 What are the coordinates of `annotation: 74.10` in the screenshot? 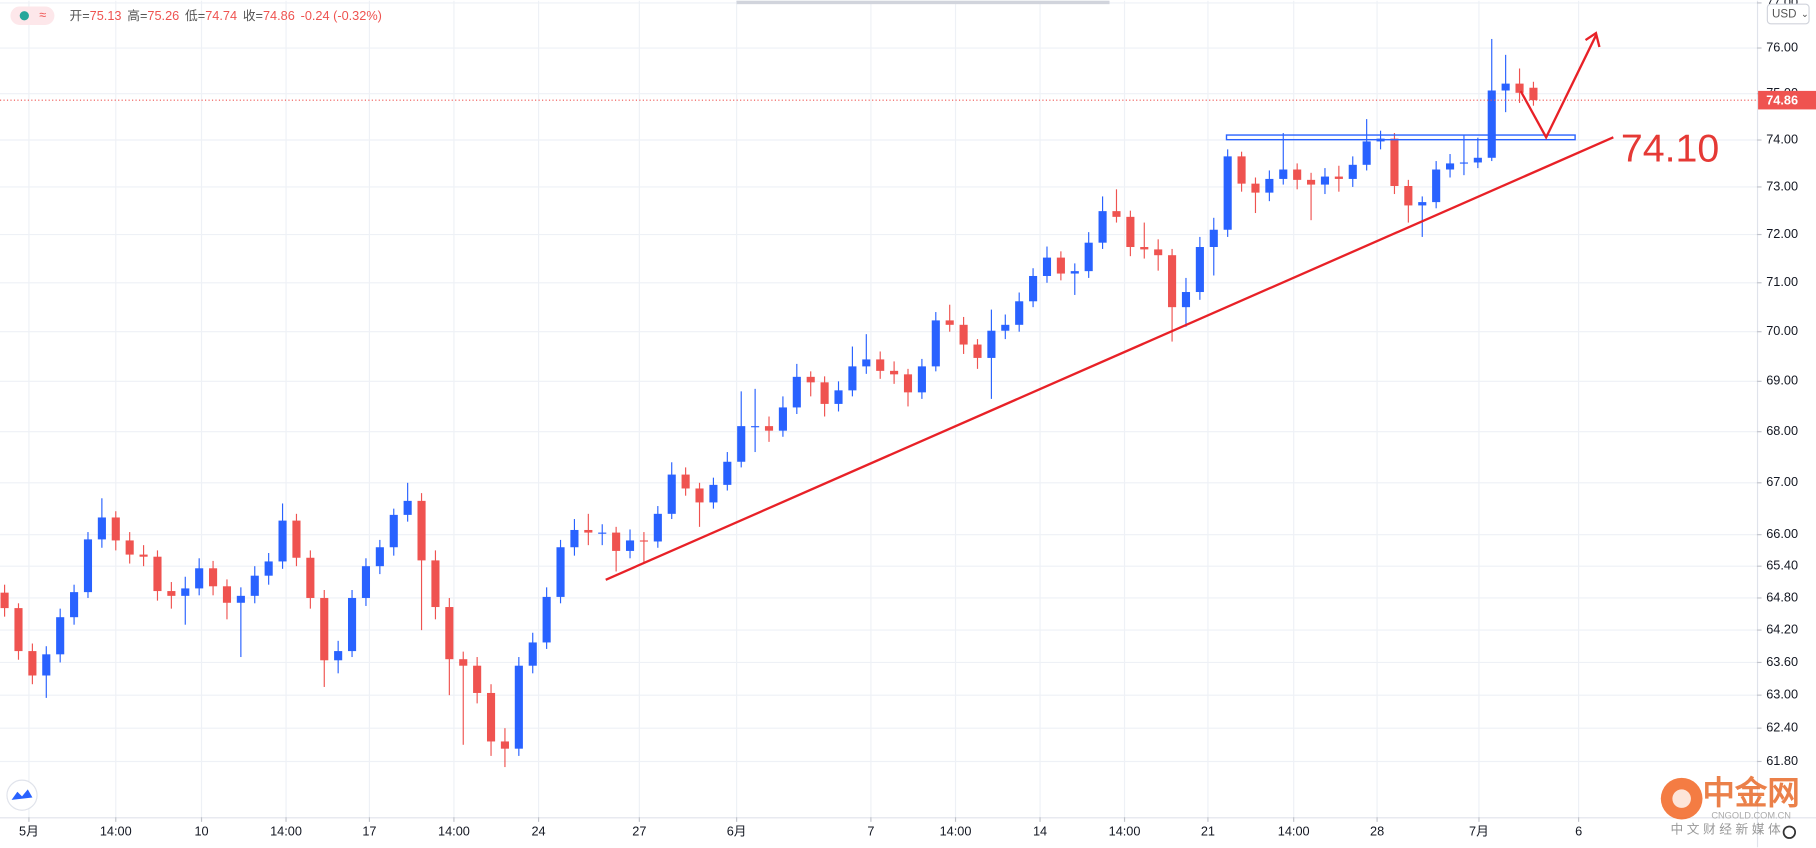 It's located at (1670, 149).